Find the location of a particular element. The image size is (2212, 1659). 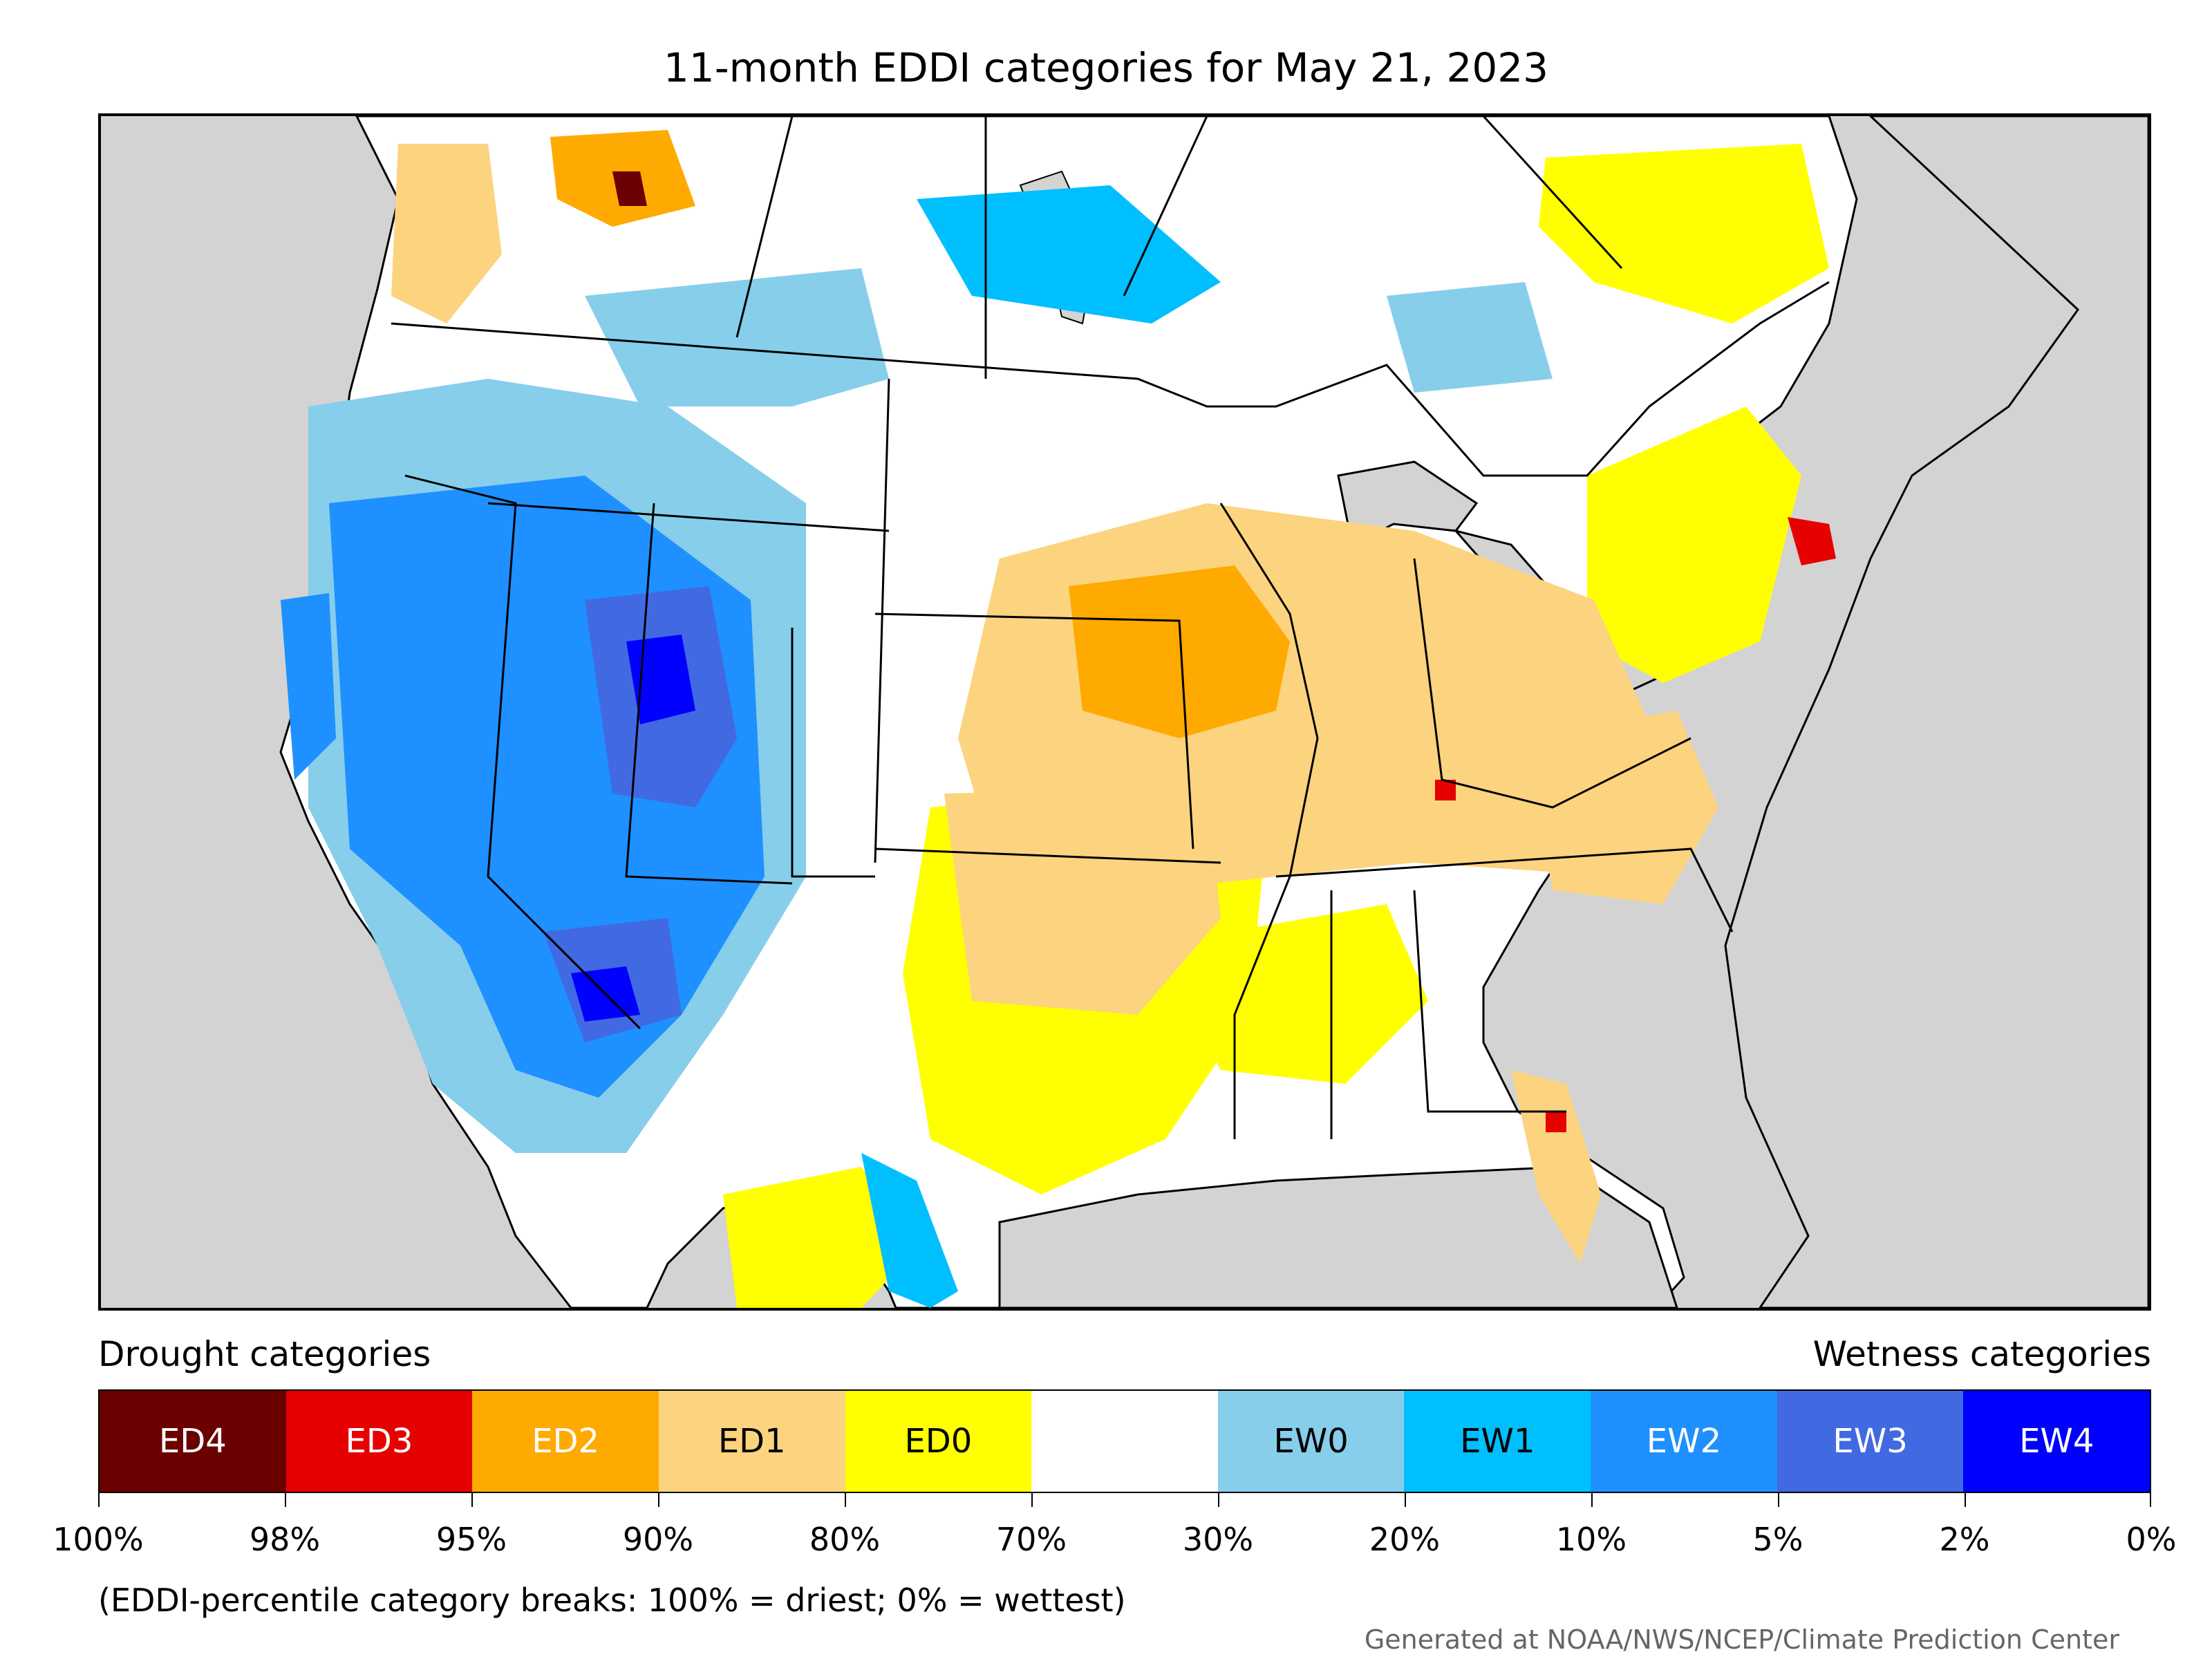

ed0-region-texas-south is located at coordinates (820, 1237).